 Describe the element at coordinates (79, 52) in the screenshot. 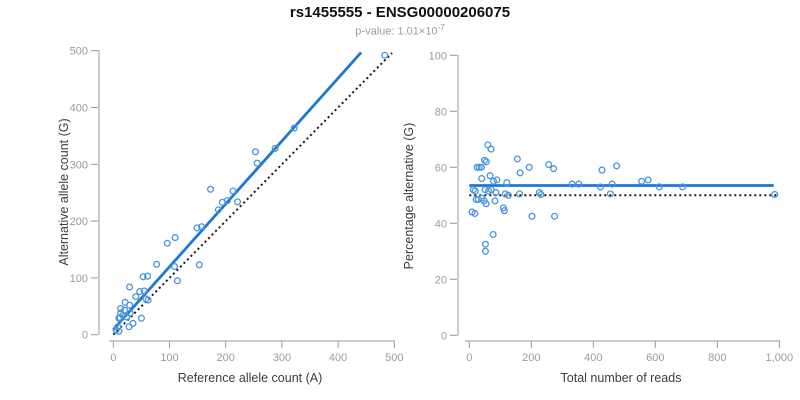

I see `y-tick-label: 500` at that location.